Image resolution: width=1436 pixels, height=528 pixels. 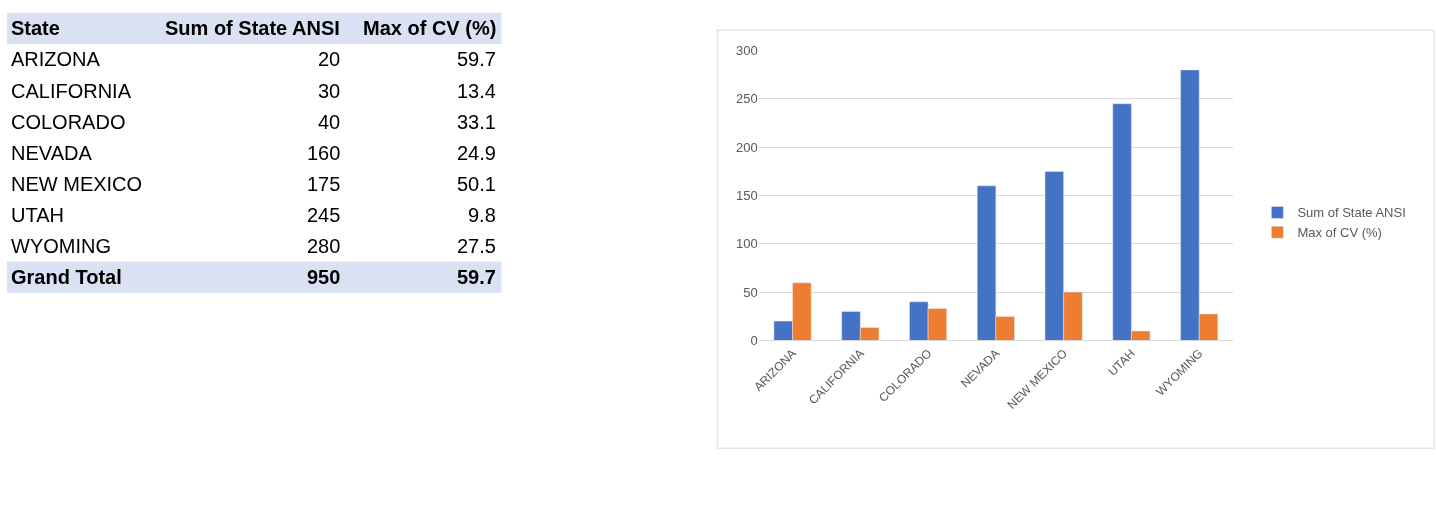 I want to click on text: UTAH, so click(x=37, y=215).